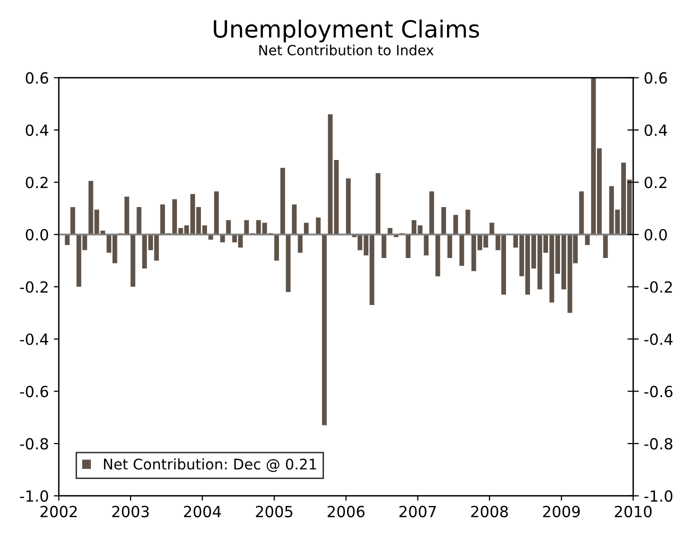 This screenshot has width=692, height=536. What do you see at coordinates (37, 130) in the screenshot?
I see `y-tick-label: 0.4` at bounding box center [37, 130].